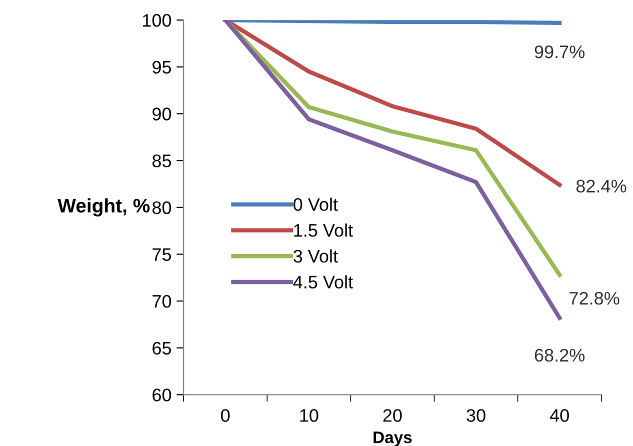  Describe the element at coordinates (162, 114) in the screenshot. I see `y-tick-label: 90` at that location.